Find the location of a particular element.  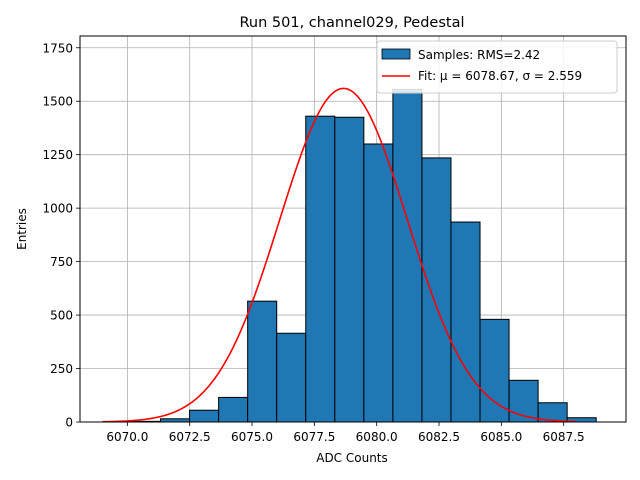

y-tick-label: 1500 is located at coordinates (57, 102).